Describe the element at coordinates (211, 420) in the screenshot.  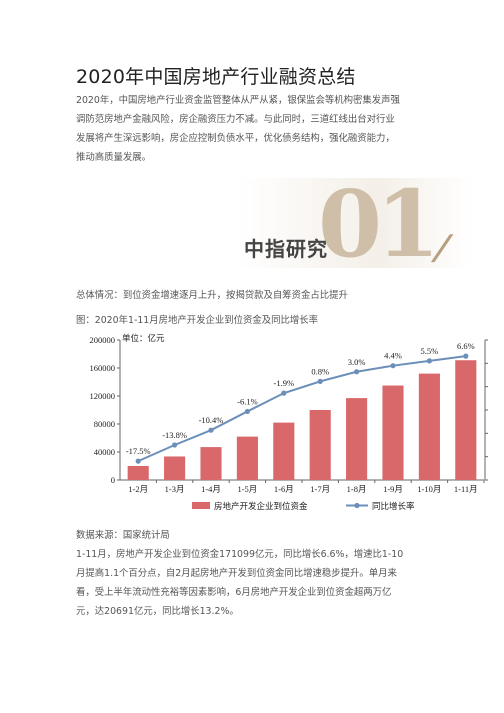
I see `growth-label: -10.4%` at that location.